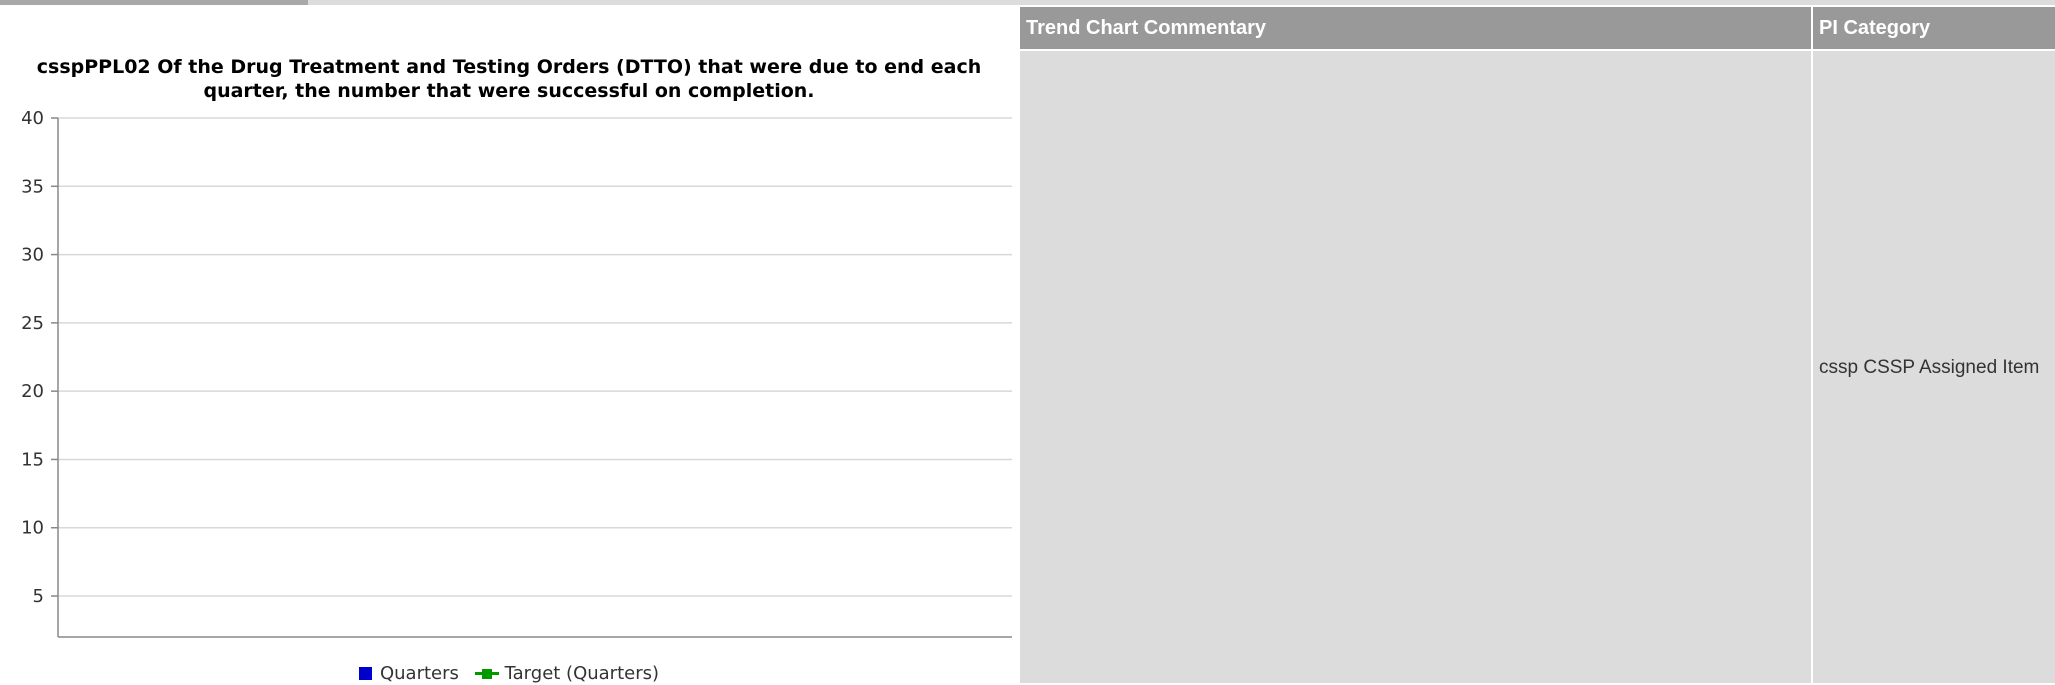  I want to click on legend-item-target: Target (Quarters), so click(567, 673).